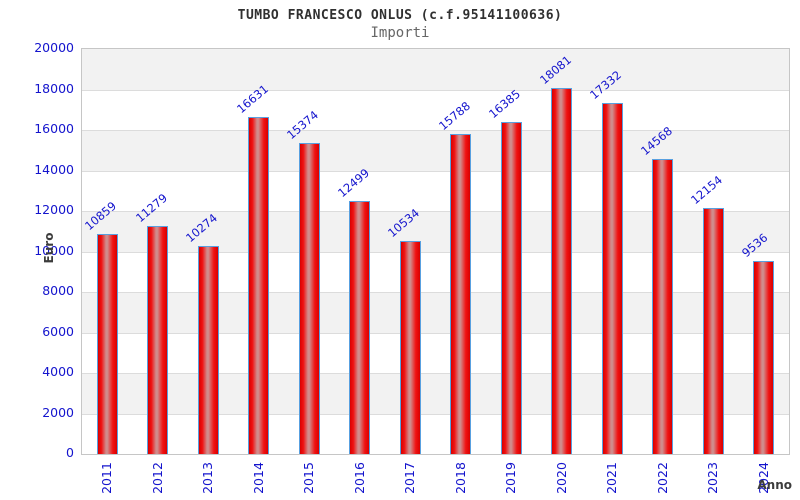 The image size is (800, 500). I want to click on y-tick-label: 18000, so click(54, 88).